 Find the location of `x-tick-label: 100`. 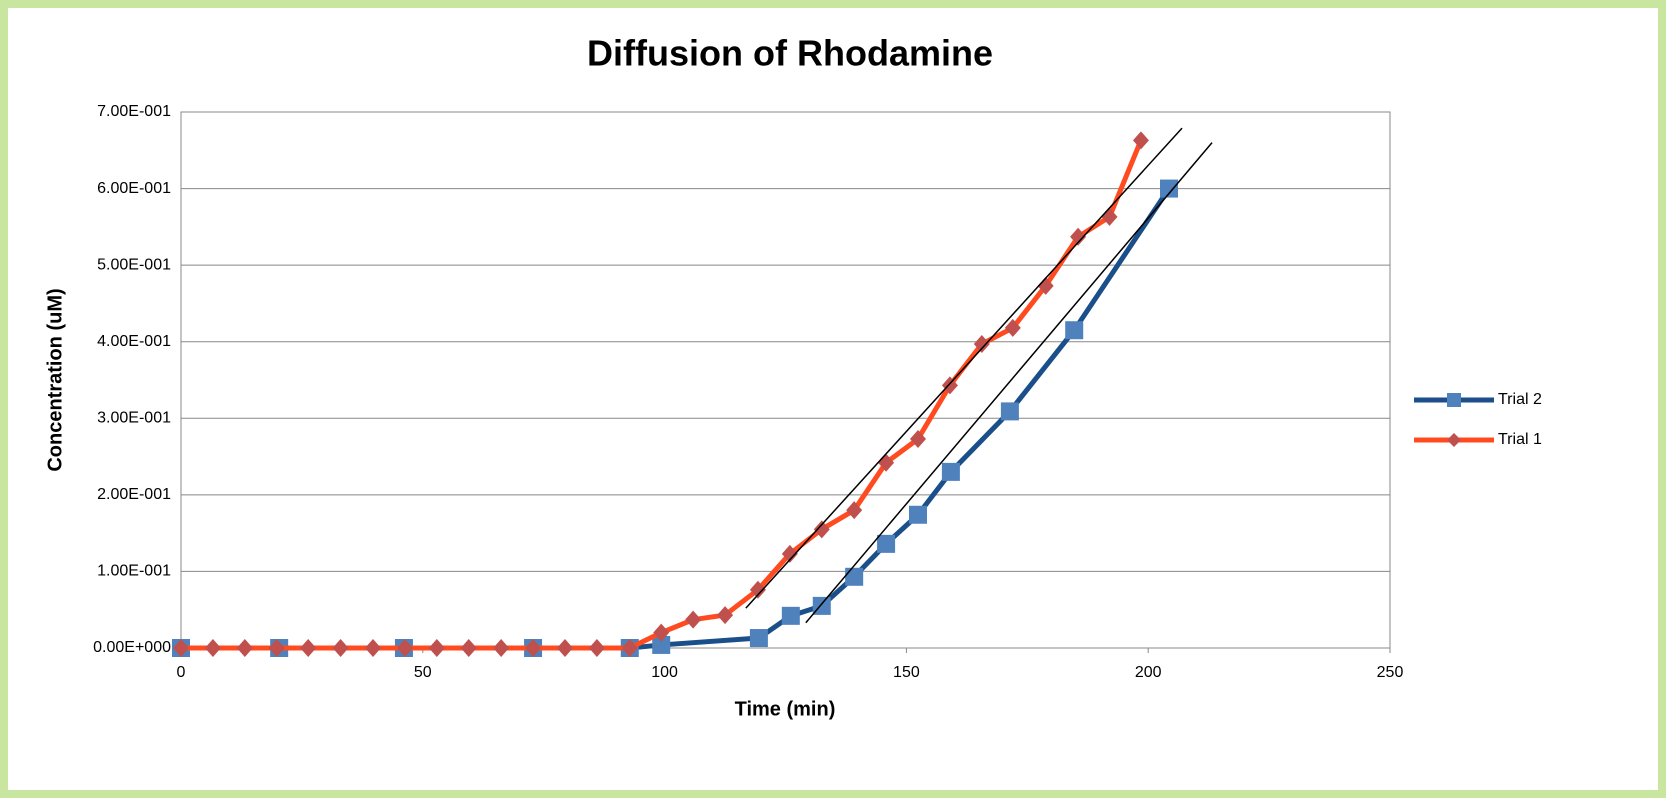

x-tick-label: 100 is located at coordinates (664, 672).